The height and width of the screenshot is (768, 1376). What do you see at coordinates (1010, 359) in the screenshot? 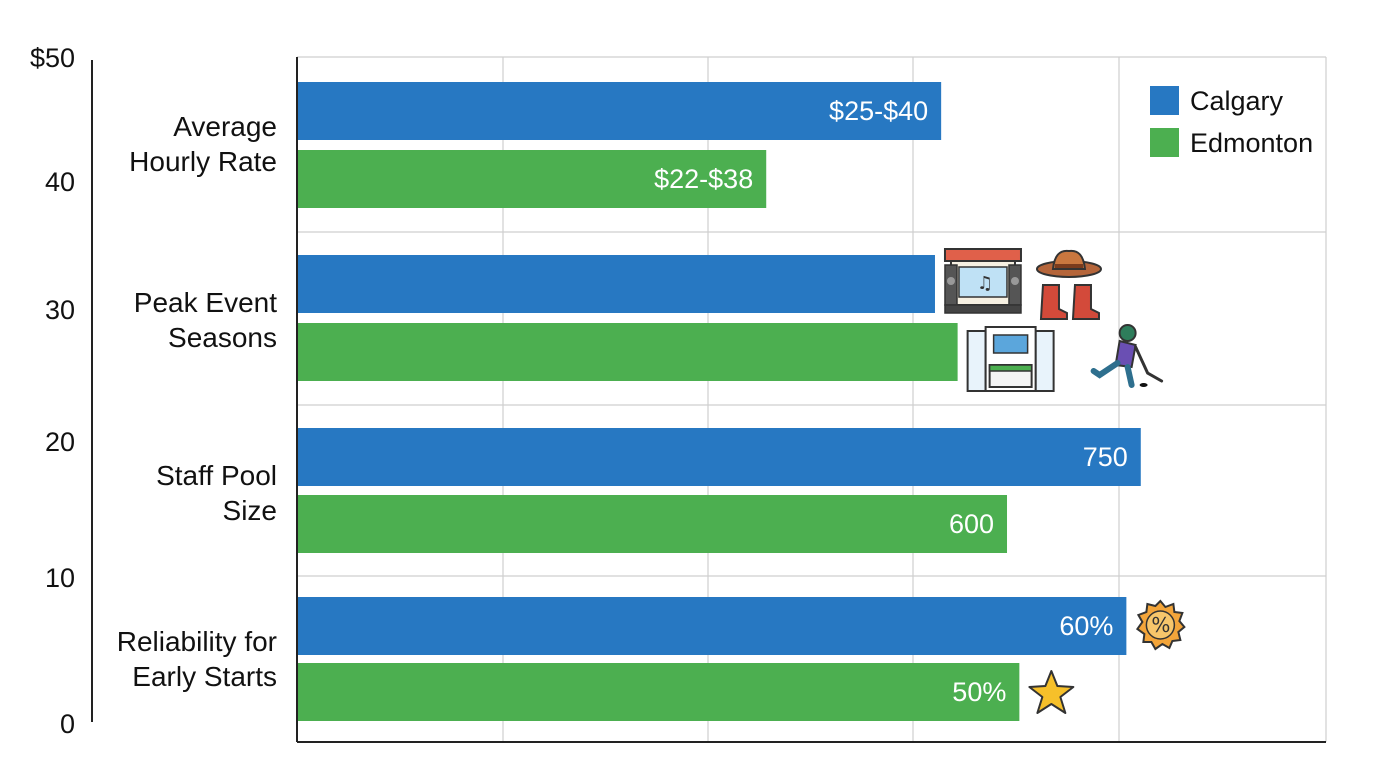
I see `trade-show-booth-icon` at bounding box center [1010, 359].